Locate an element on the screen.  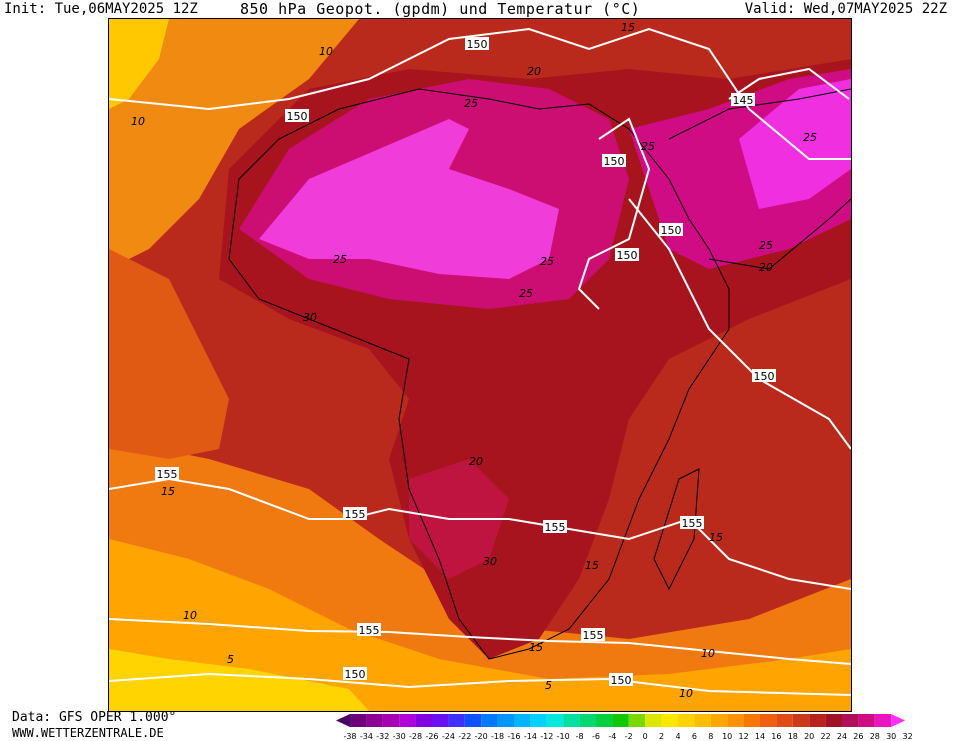
legend-value-label: 8 is located at coordinates (710, 736).